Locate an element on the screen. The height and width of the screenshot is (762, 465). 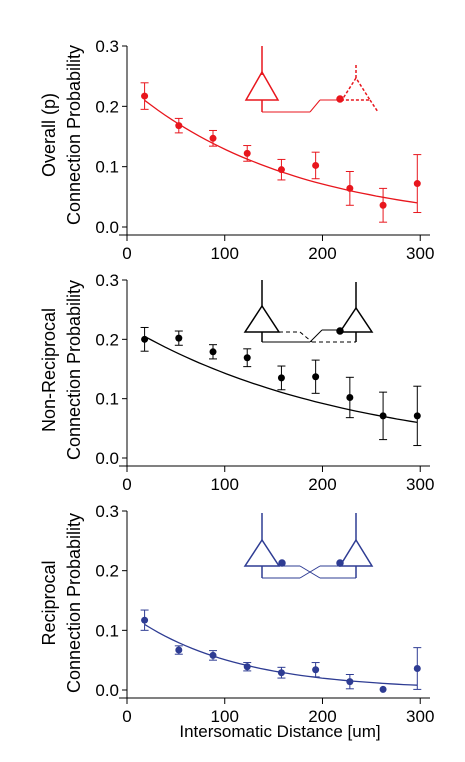
y-axis-label-line1: Overall (p) is located at coordinates (49, 135).